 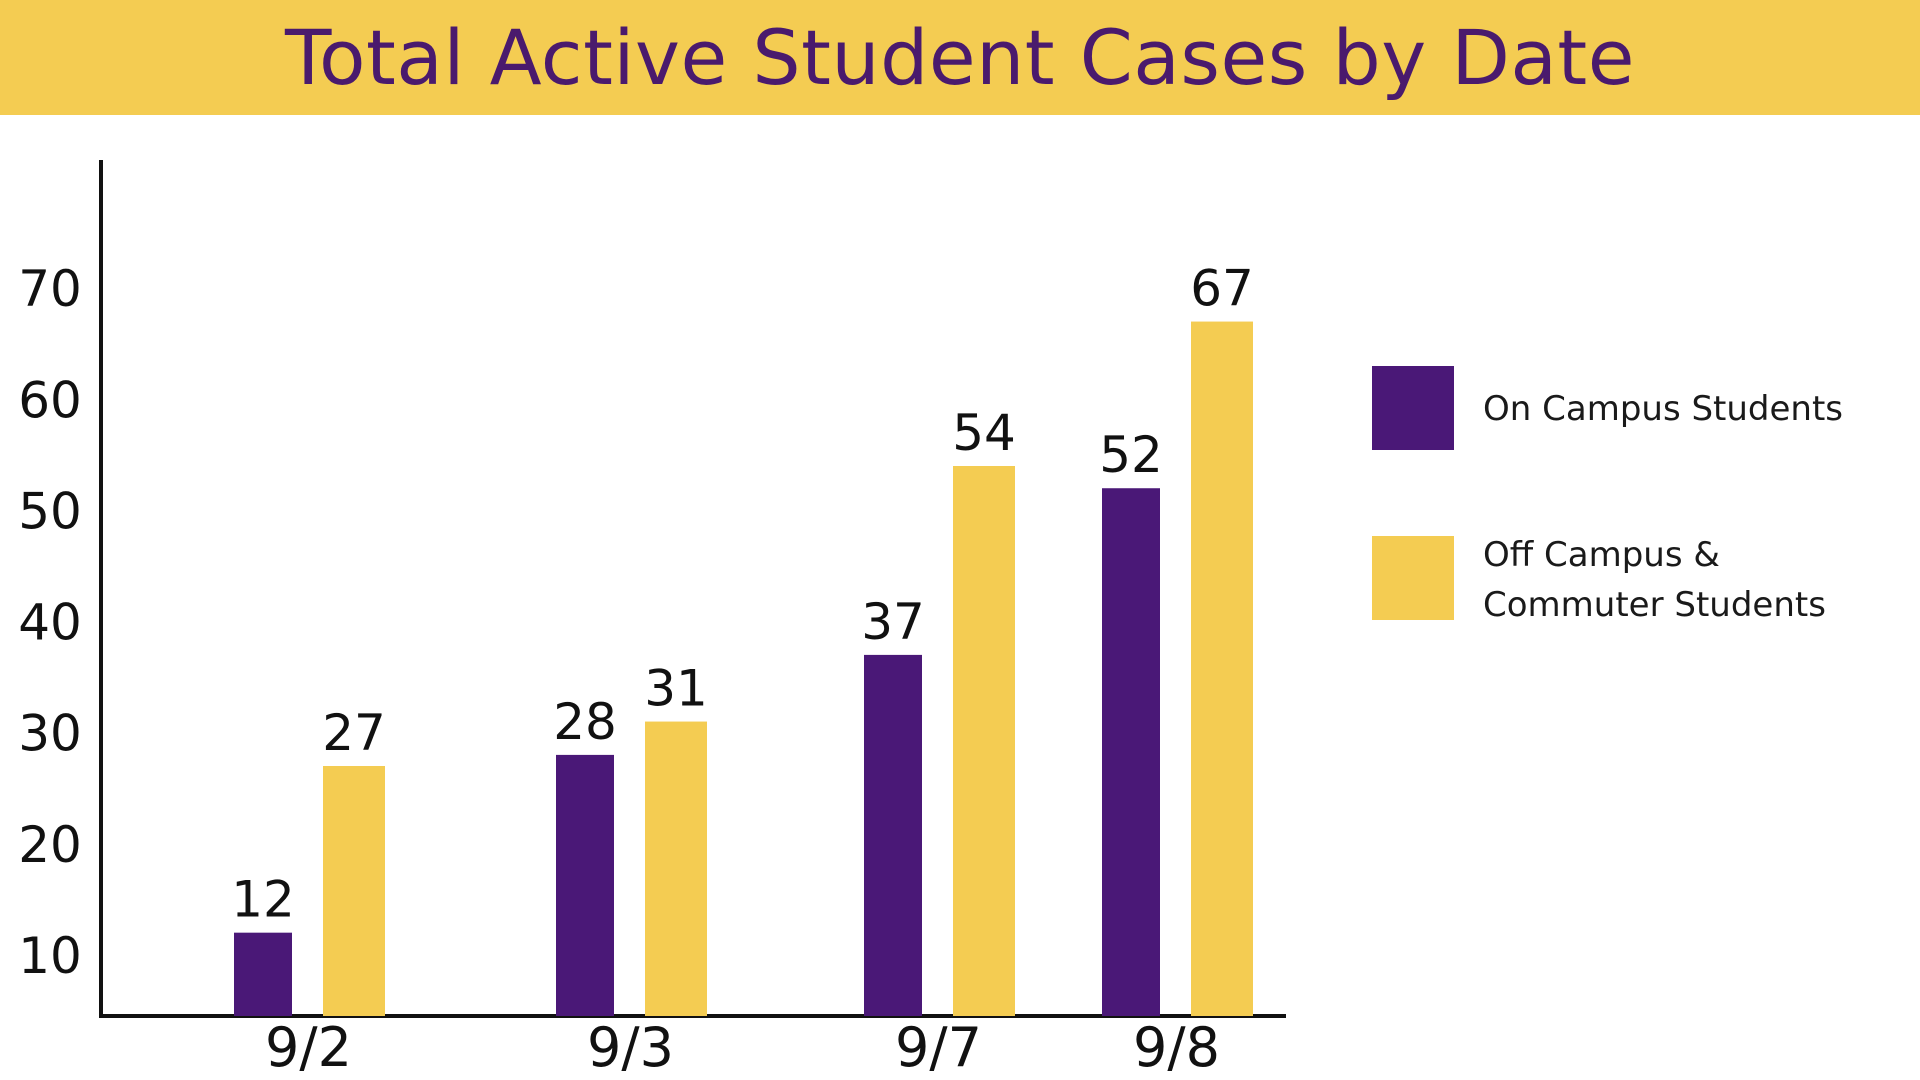 I want to click on y-tick-label: 70, so click(x=50, y=289).